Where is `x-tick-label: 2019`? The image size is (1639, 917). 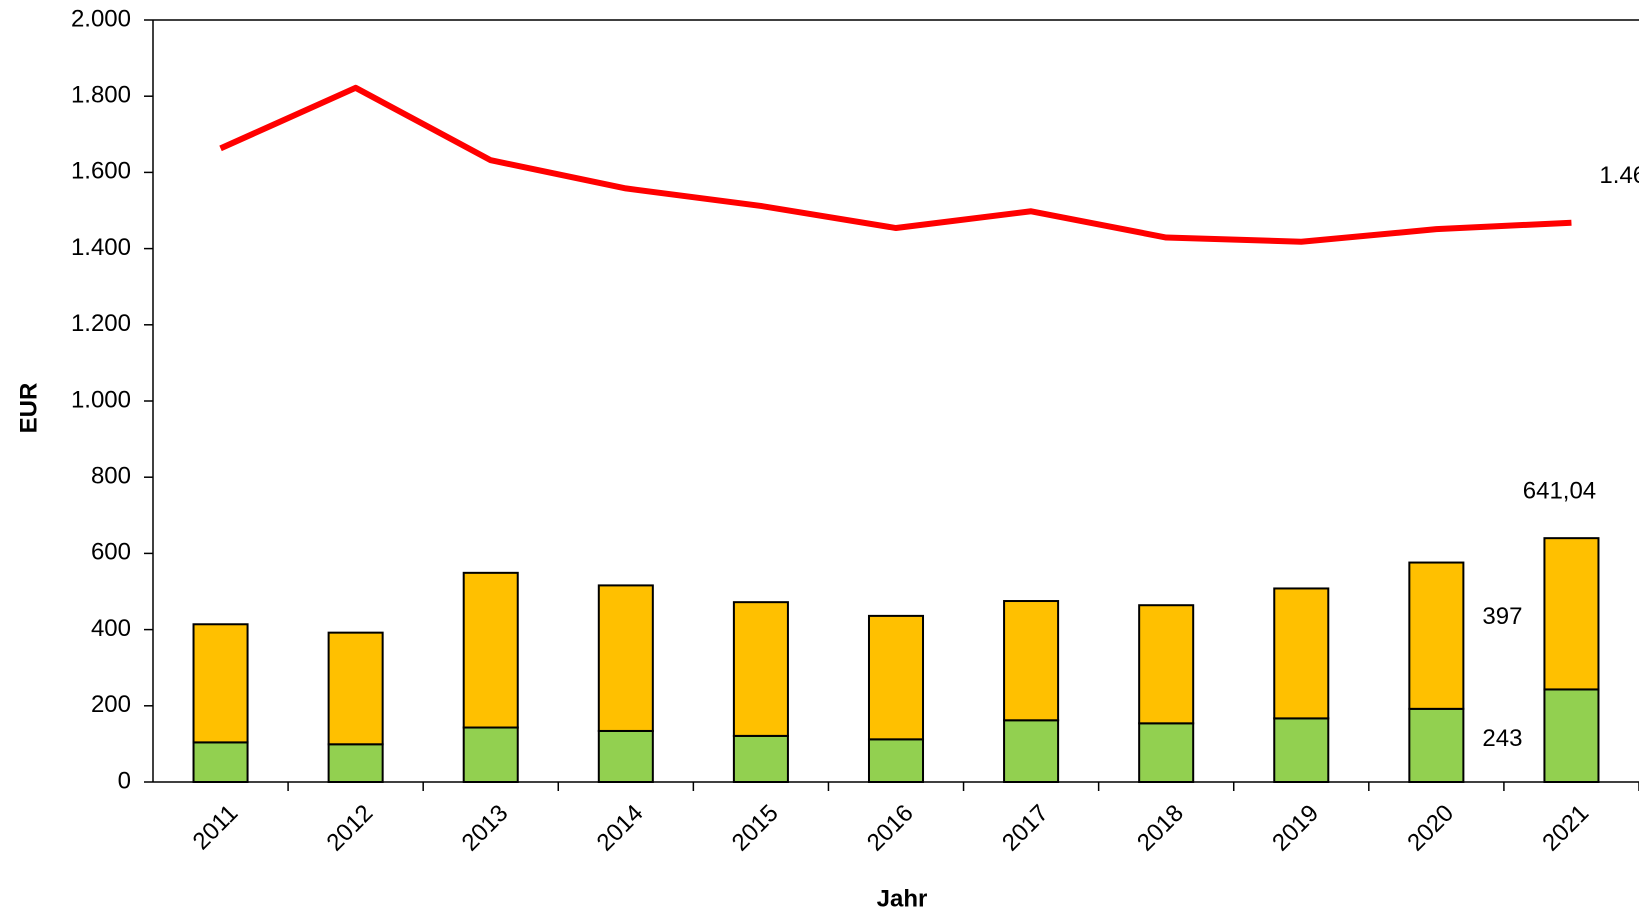
x-tick-label: 2019 is located at coordinates (1295, 828).